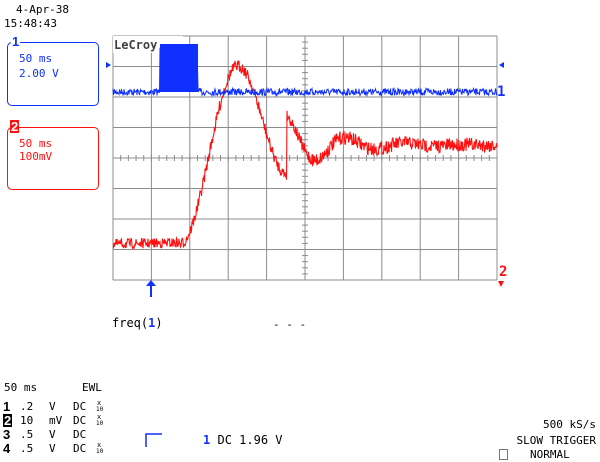 Image resolution: width=600 pixels, height=462 pixels. I want to click on measurement-value: - - -, so click(290, 324).